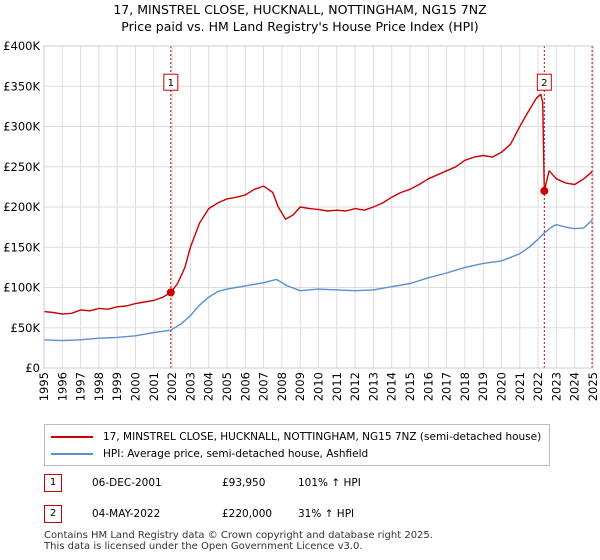 Image resolution: width=600 pixels, height=560 pixels. Describe the element at coordinates (556, 386) in the screenshot. I see `x-tick-label: 2023` at that location.